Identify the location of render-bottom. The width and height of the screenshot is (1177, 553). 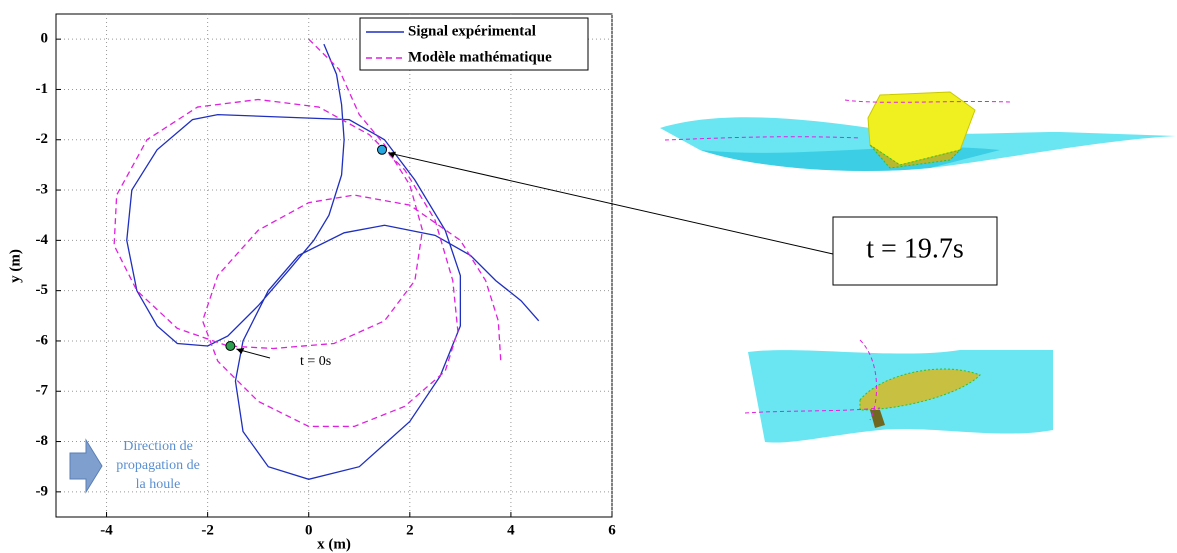
(898, 391).